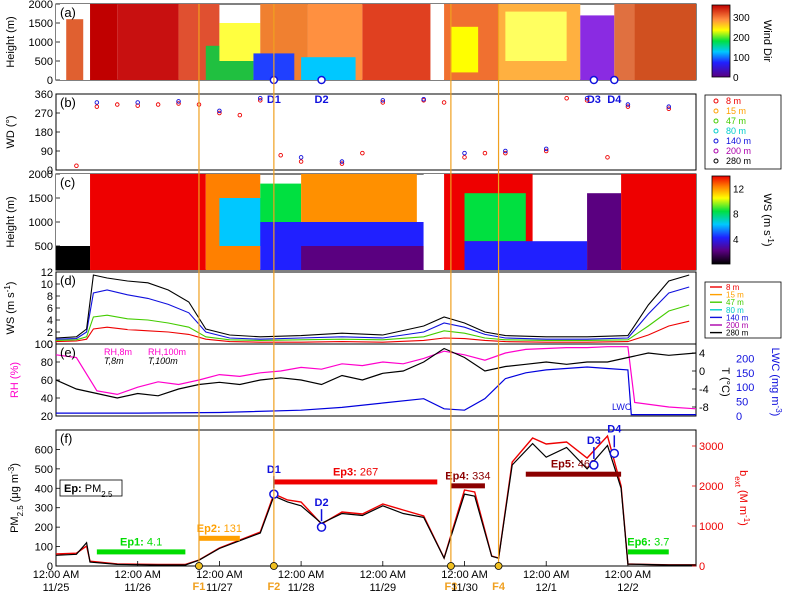 The height and width of the screenshot is (596, 787). I want to click on x-tick-date: 11/26, so click(137, 588).